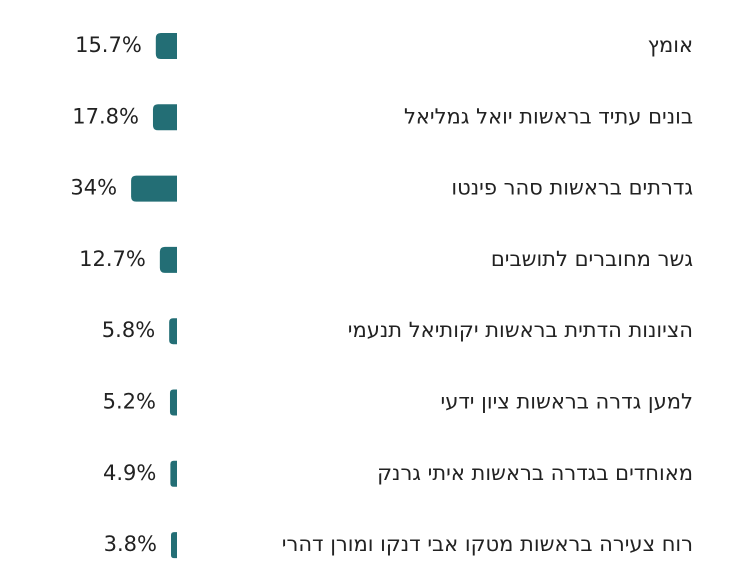 The width and height of the screenshot is (738, 579). Describe the element at coordinates (386, 259) in the screenshot. I see `bar-row: 12.7% גשר מחוברים לתושבים` at that location.